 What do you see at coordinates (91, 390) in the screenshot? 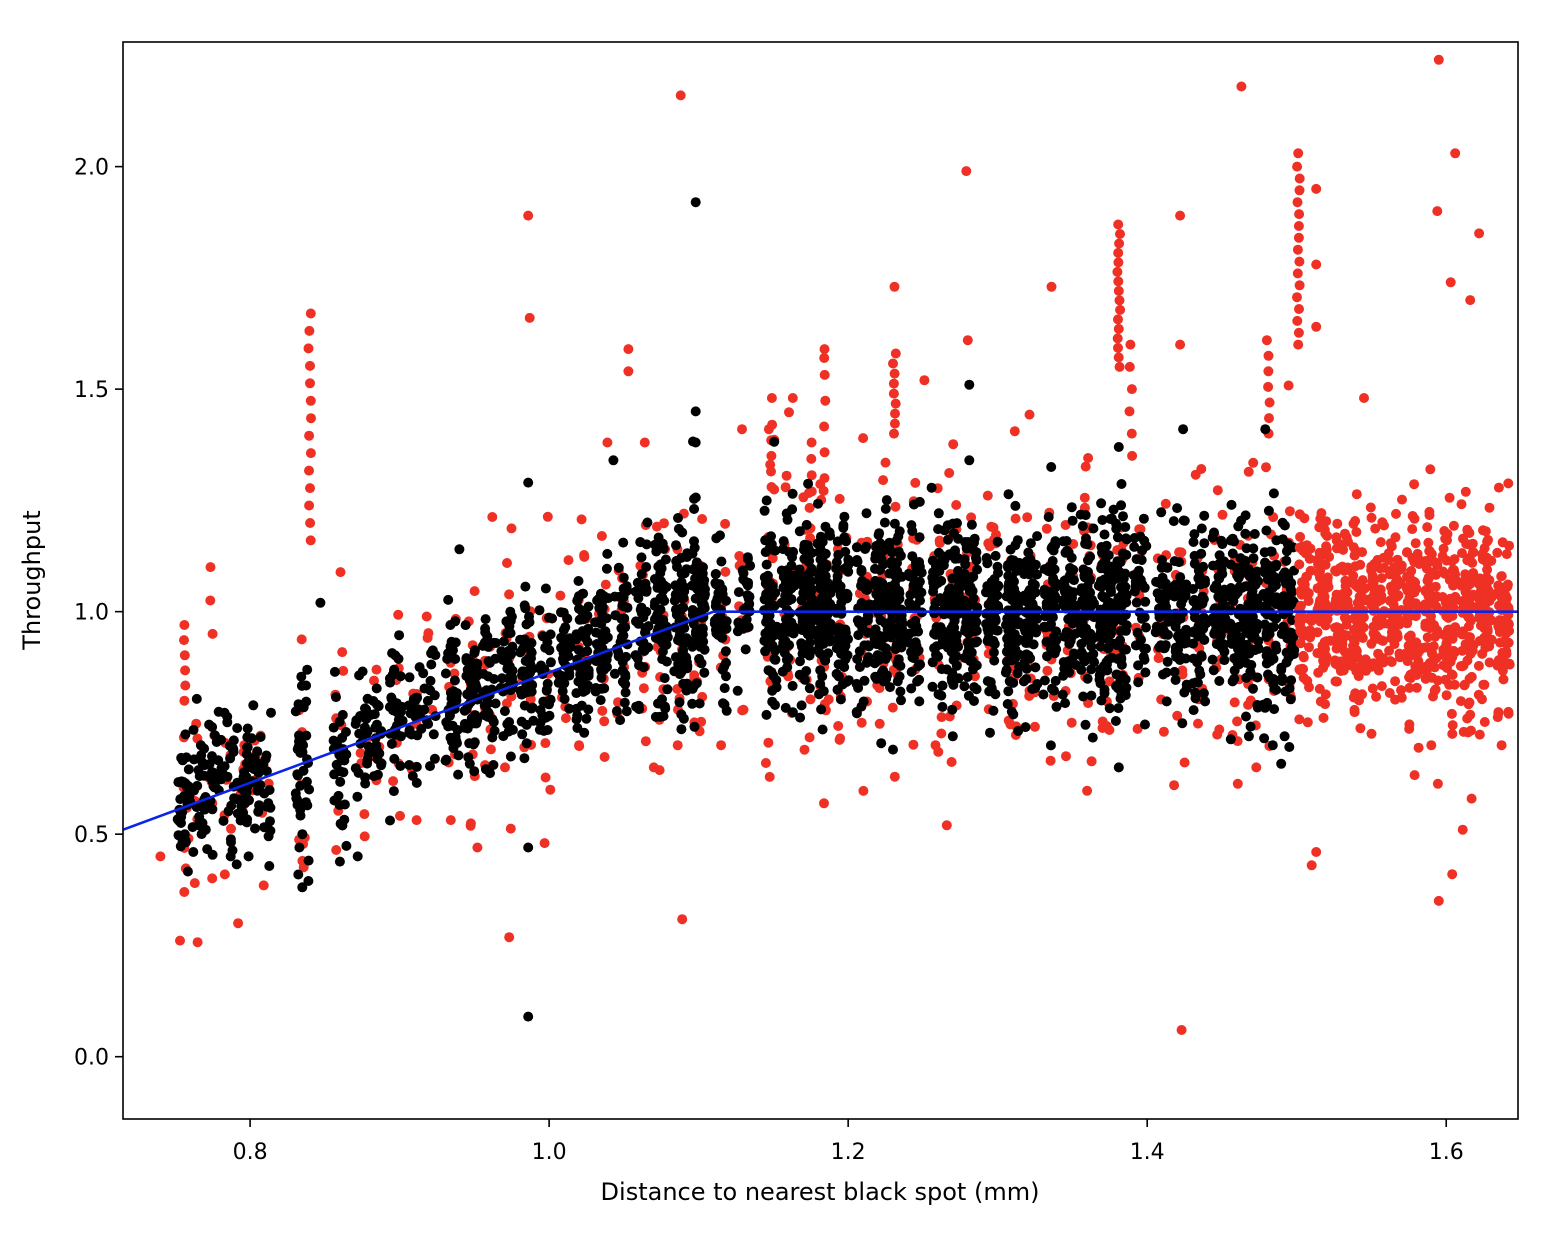
I see `y-tick-label: 1.5` at bounding box center [91, 390].